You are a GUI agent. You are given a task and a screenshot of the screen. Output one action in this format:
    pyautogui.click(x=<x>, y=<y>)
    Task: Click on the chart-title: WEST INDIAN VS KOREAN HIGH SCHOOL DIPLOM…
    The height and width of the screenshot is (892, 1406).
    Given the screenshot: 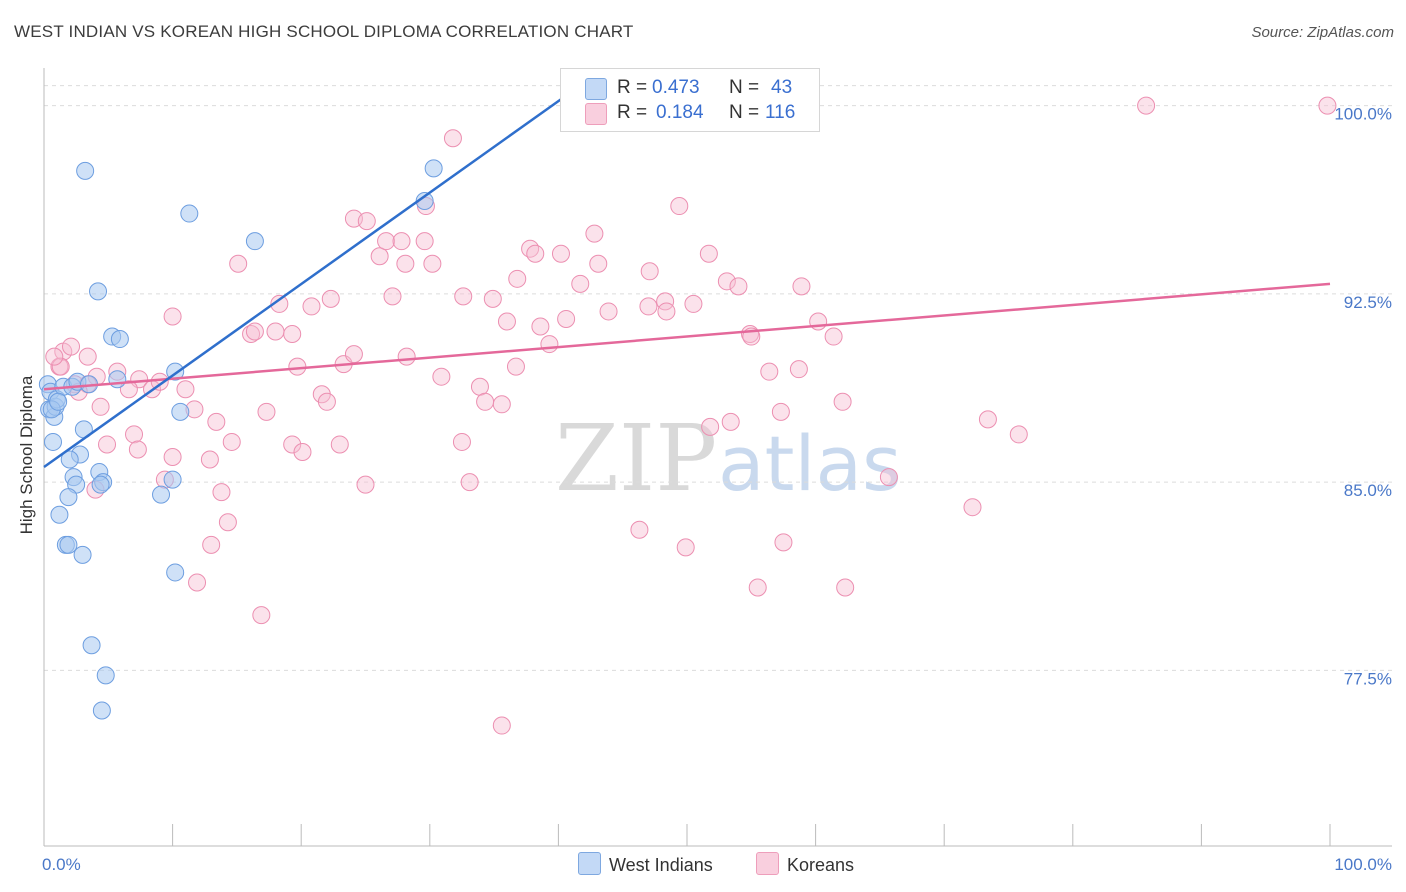 What is the action you would take?
    pyautogui.click(x=324, y=31)
    